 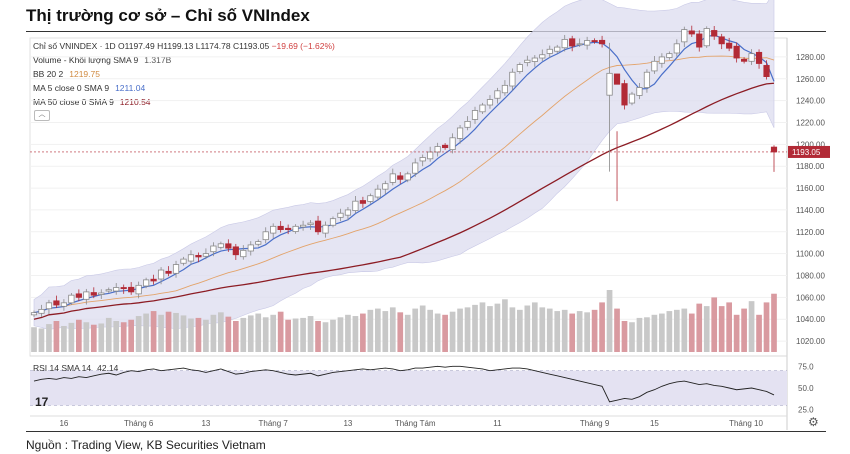 What do you see at coordinates (66, 74) in the screenshot?
I see `bb-legend: BB 20 2 1219.75` at bounding box center [66, 74].